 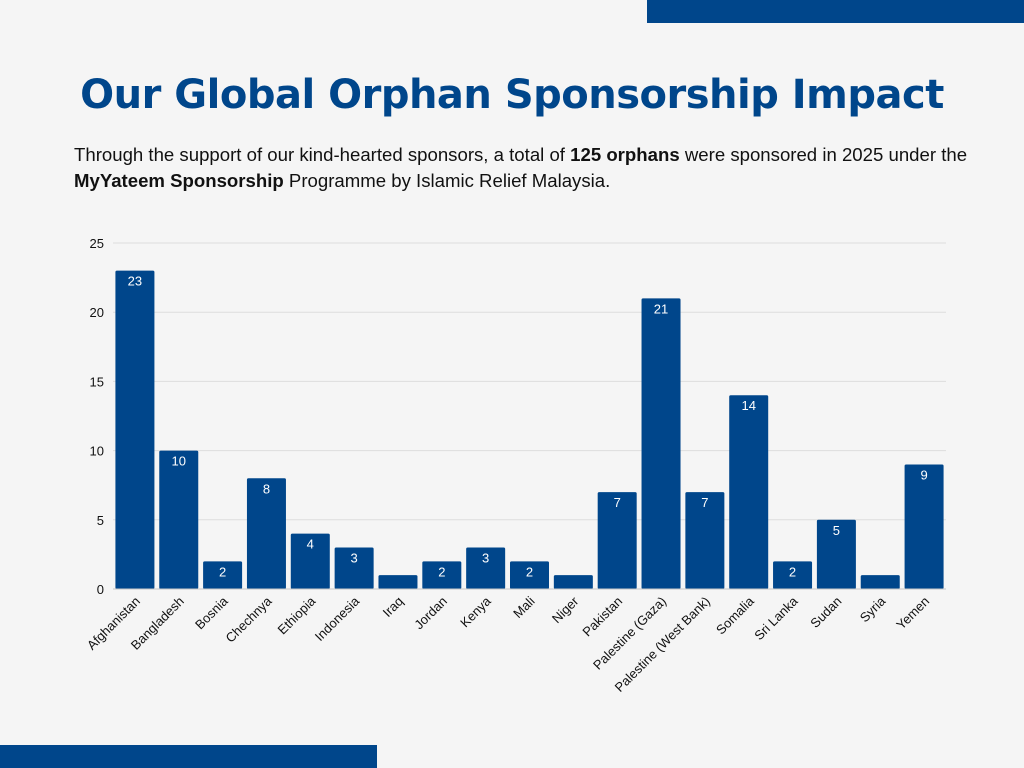 I want to click on page-title: Our Global Orphan Sponsorship Impact, so click(x=512, y=95).